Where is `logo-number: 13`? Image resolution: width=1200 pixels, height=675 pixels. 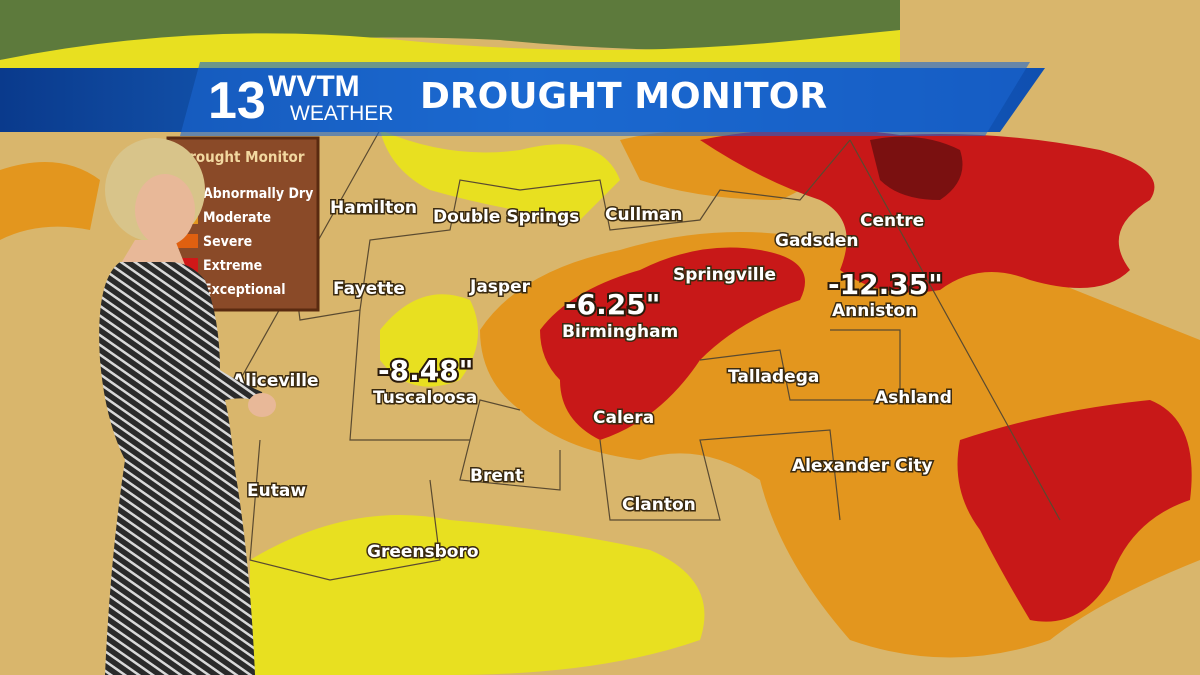
logo-number: 13 is located at coordinates (237, 101).